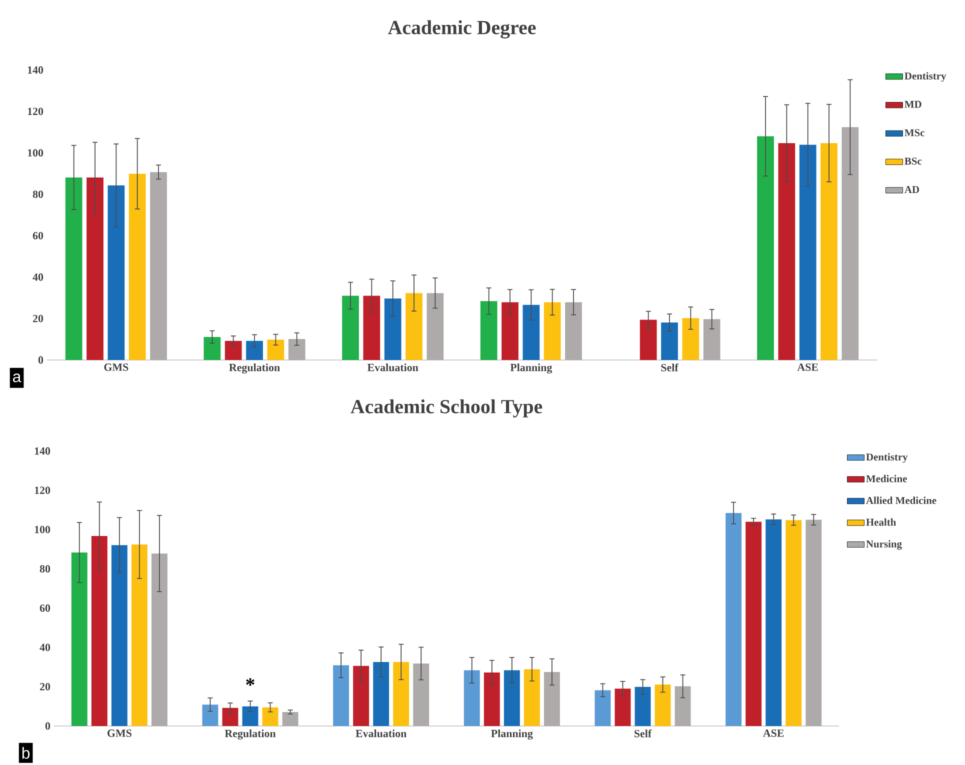 This screenshot has width=965, height=765. What do you see at coordinates (911, 189) in the screenshot?
I see `legend-label: AD` at bounding box center [911, 189].